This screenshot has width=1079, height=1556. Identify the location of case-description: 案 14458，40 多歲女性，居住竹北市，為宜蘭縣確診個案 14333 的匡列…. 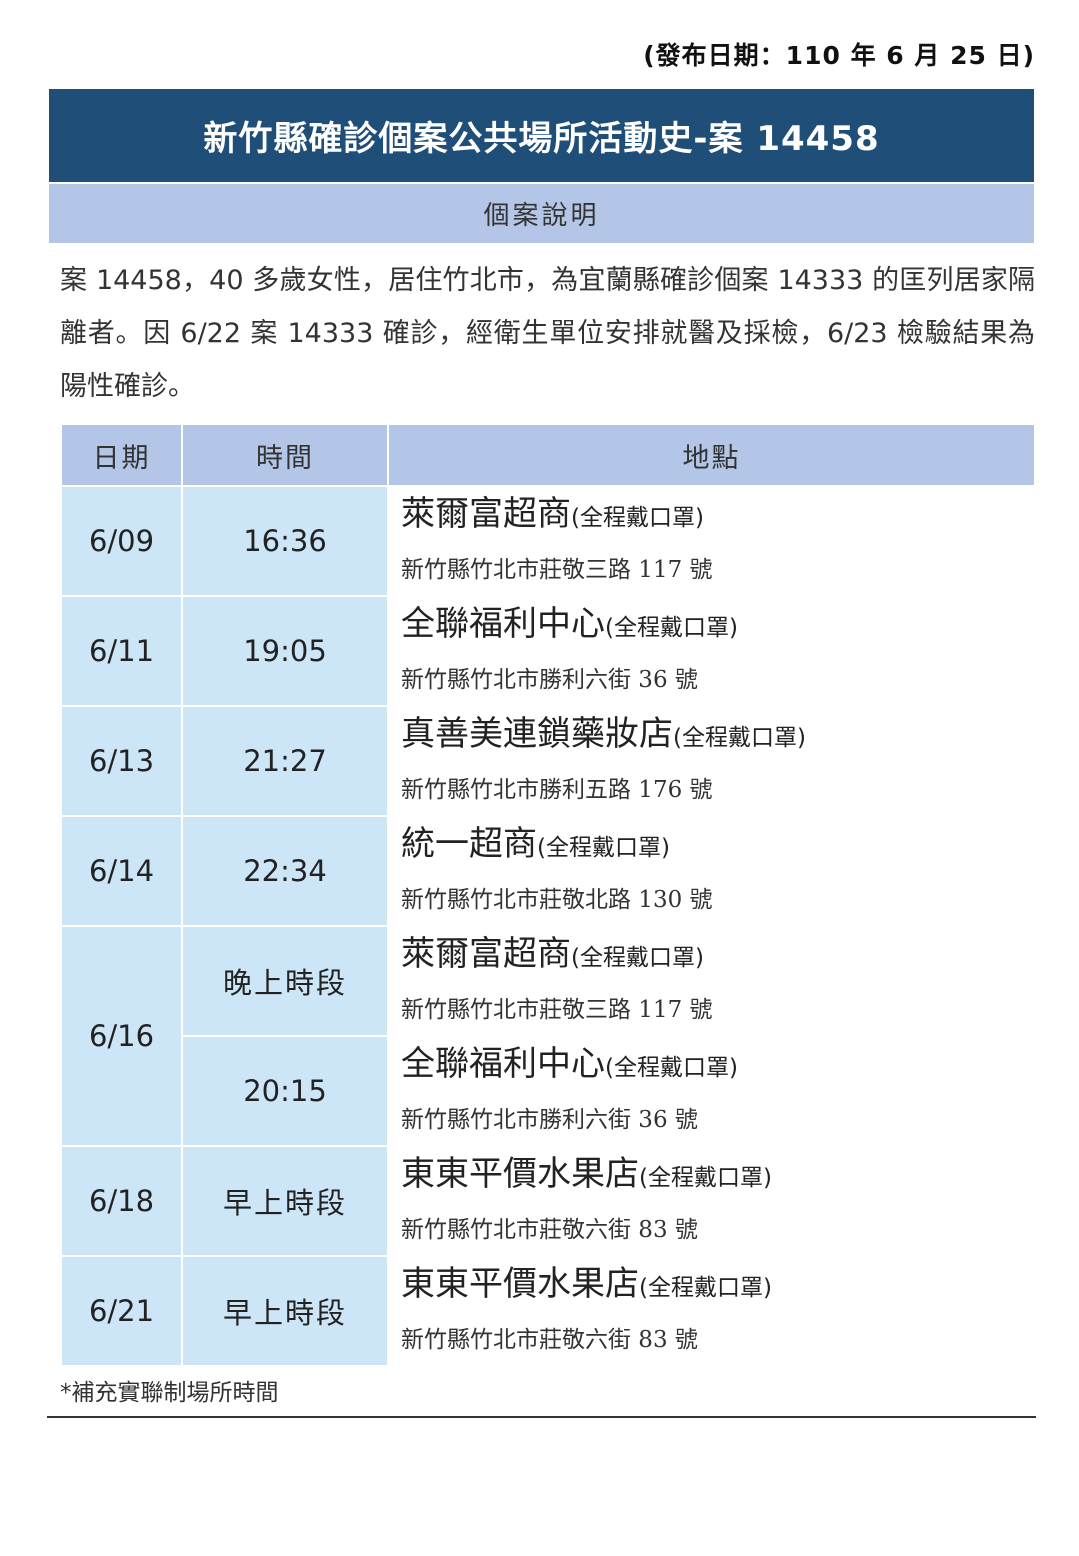
(547, 333).